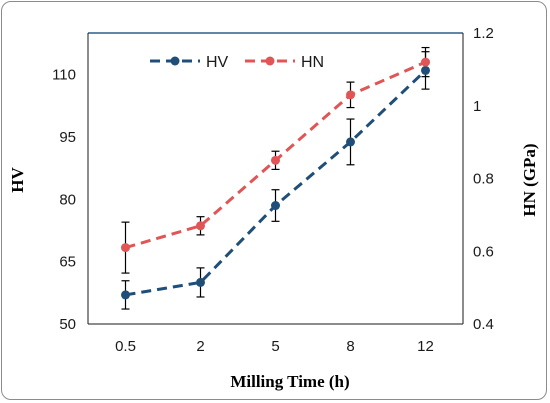  I want to click on legend-label: HV, so click(217, 62).